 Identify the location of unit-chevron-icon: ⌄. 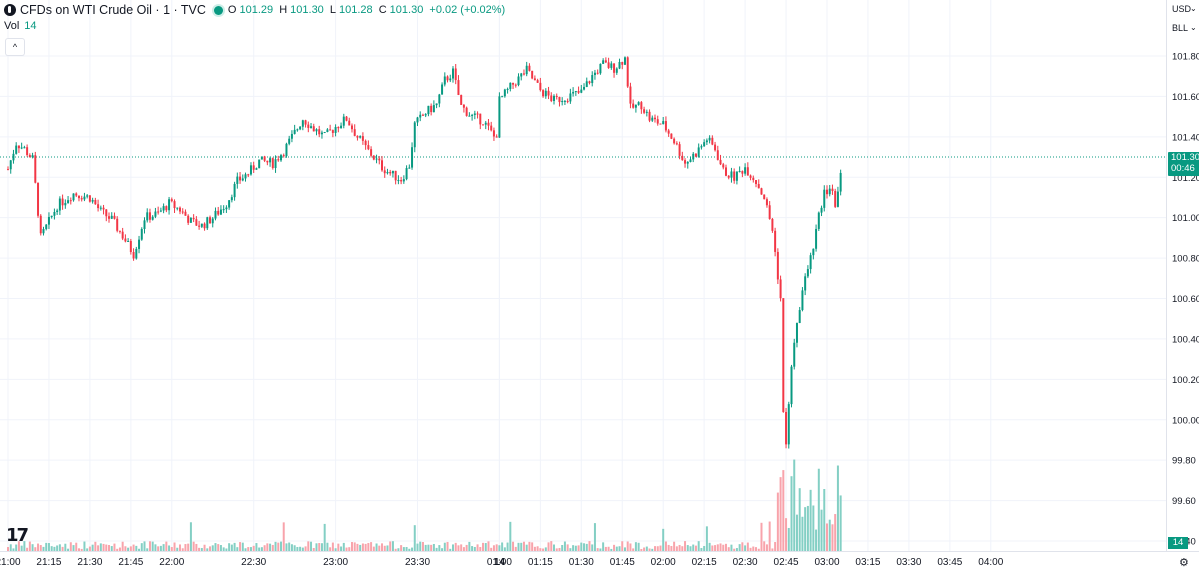
(1193, 27).